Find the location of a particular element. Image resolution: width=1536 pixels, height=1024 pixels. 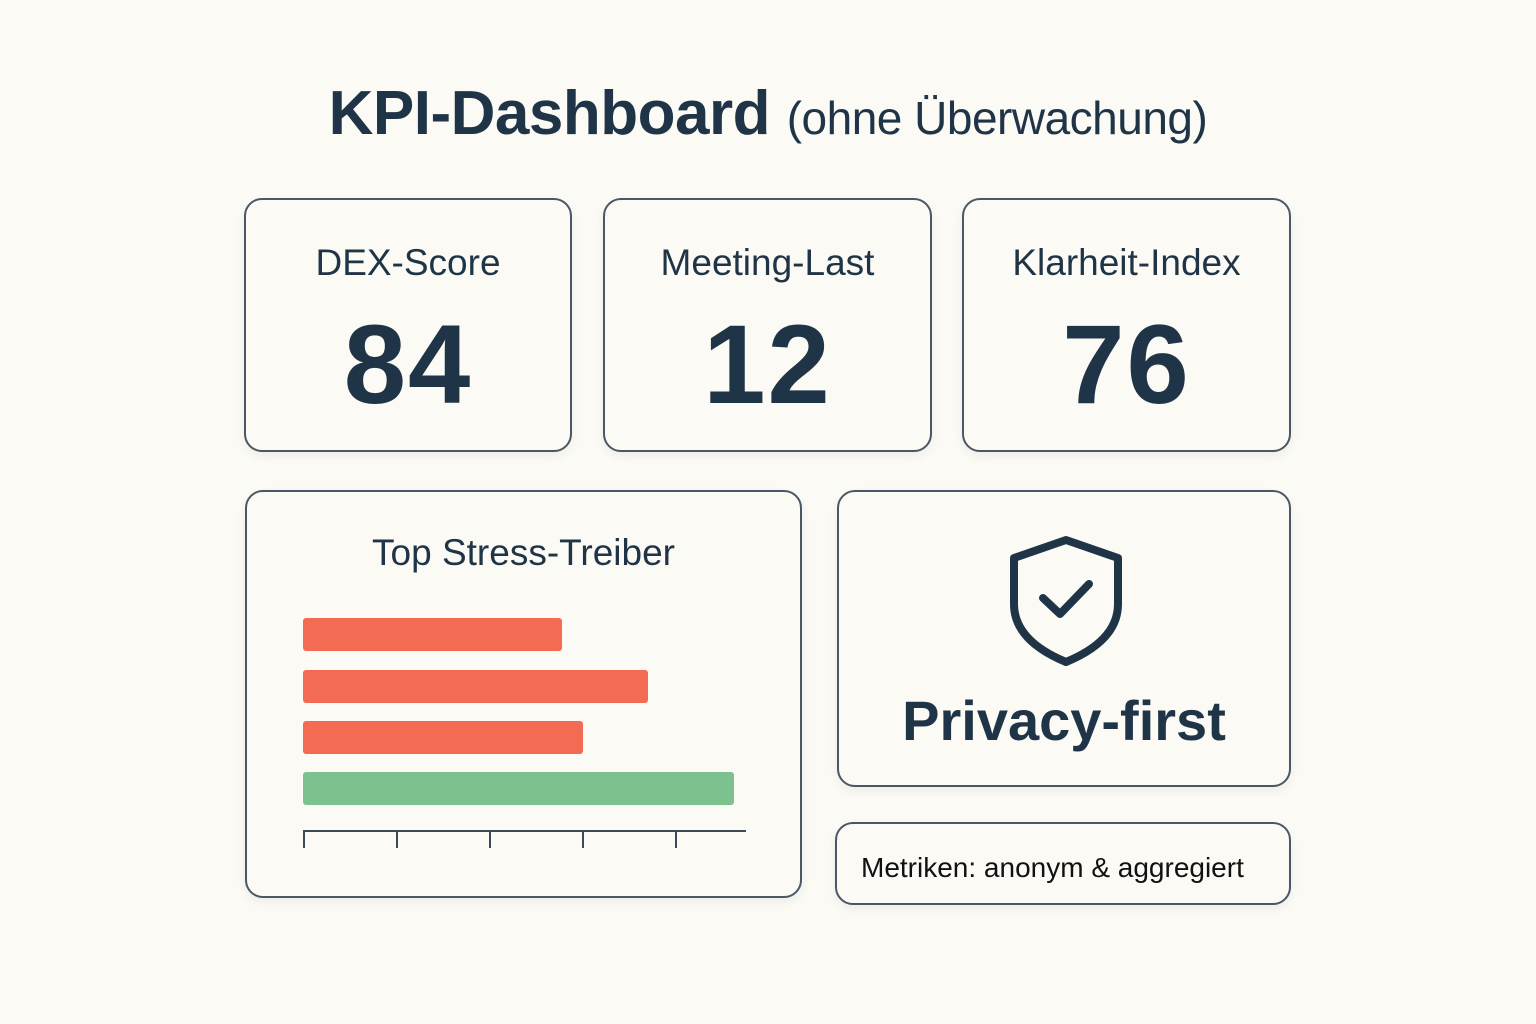

kpi-card-meeting-last: Meeting-Last 12 is located at coordinates (767, 325).